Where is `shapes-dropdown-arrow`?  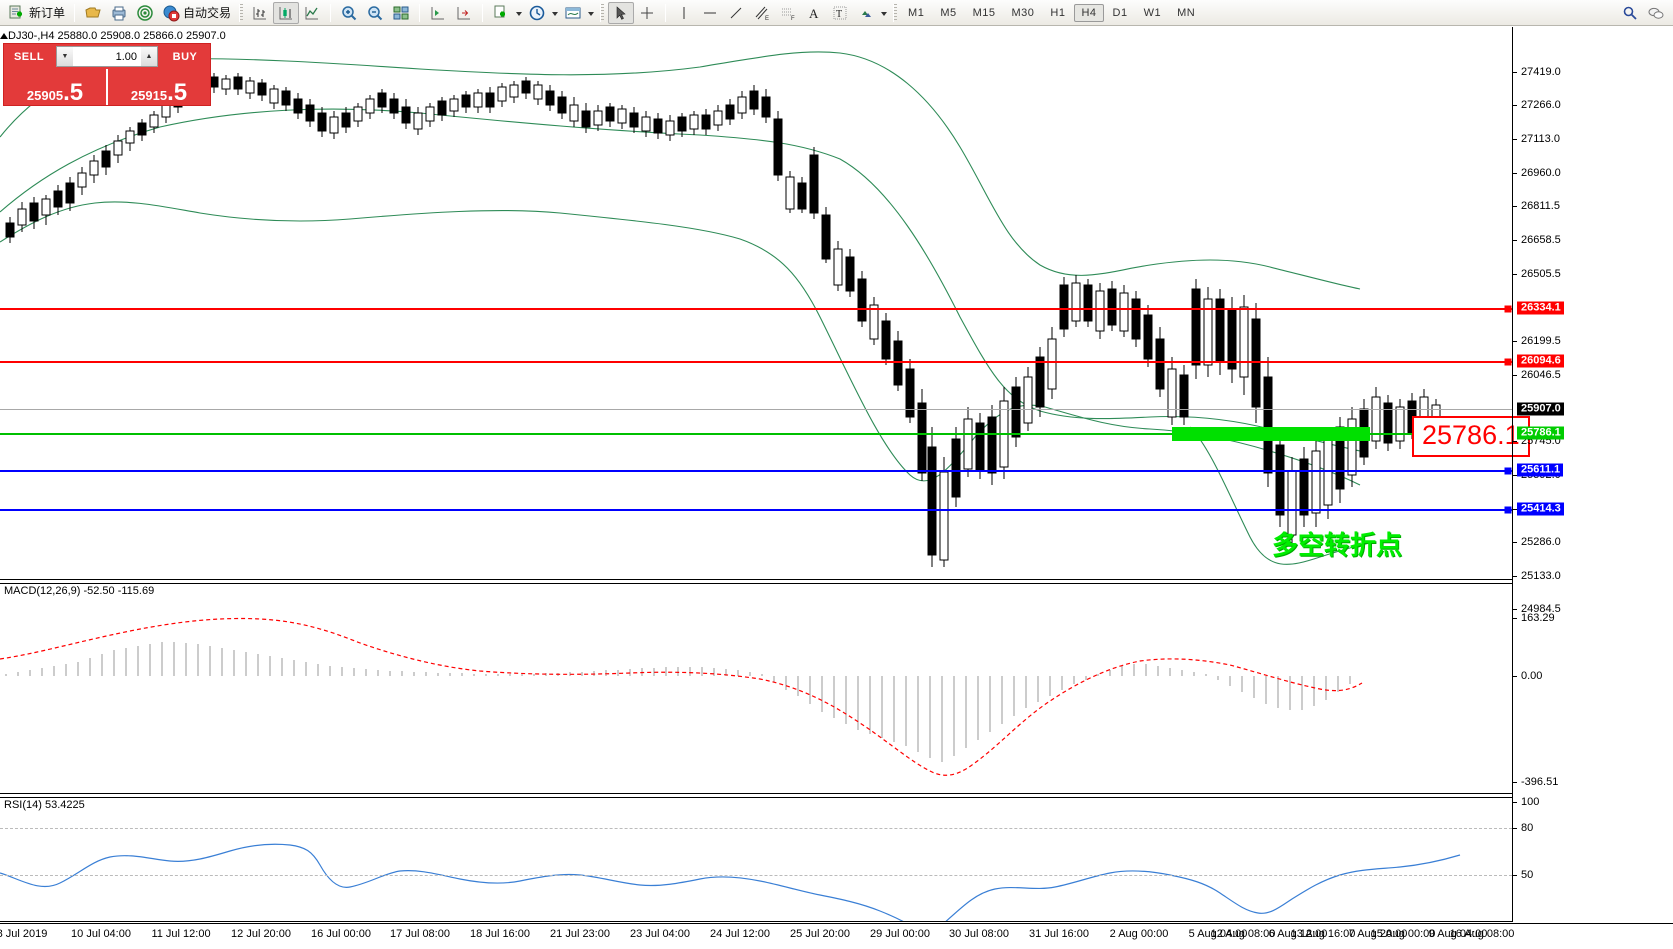 shapes-dropdown-arrow is located at coordinates (884, 13).